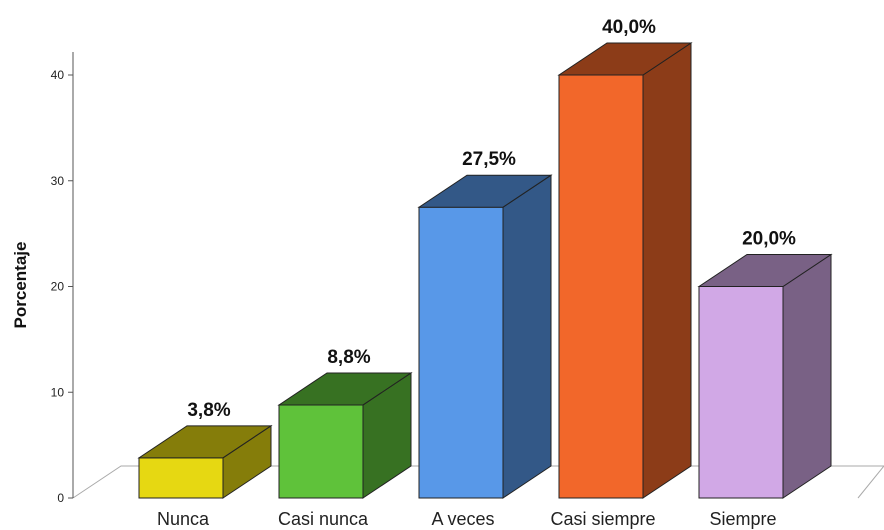  I want to click on y-tick-label: 10, so click(58, 392).